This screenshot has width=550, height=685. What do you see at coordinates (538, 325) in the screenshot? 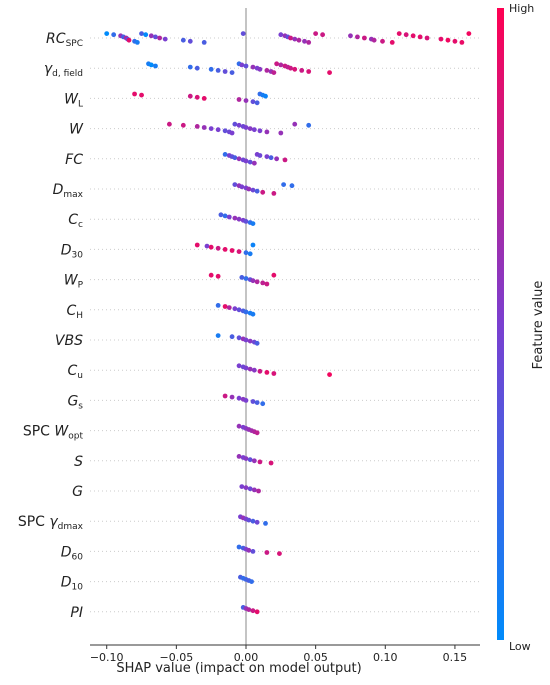
I see `colorbar-title: Feature value` at bounding box center [538, 325].